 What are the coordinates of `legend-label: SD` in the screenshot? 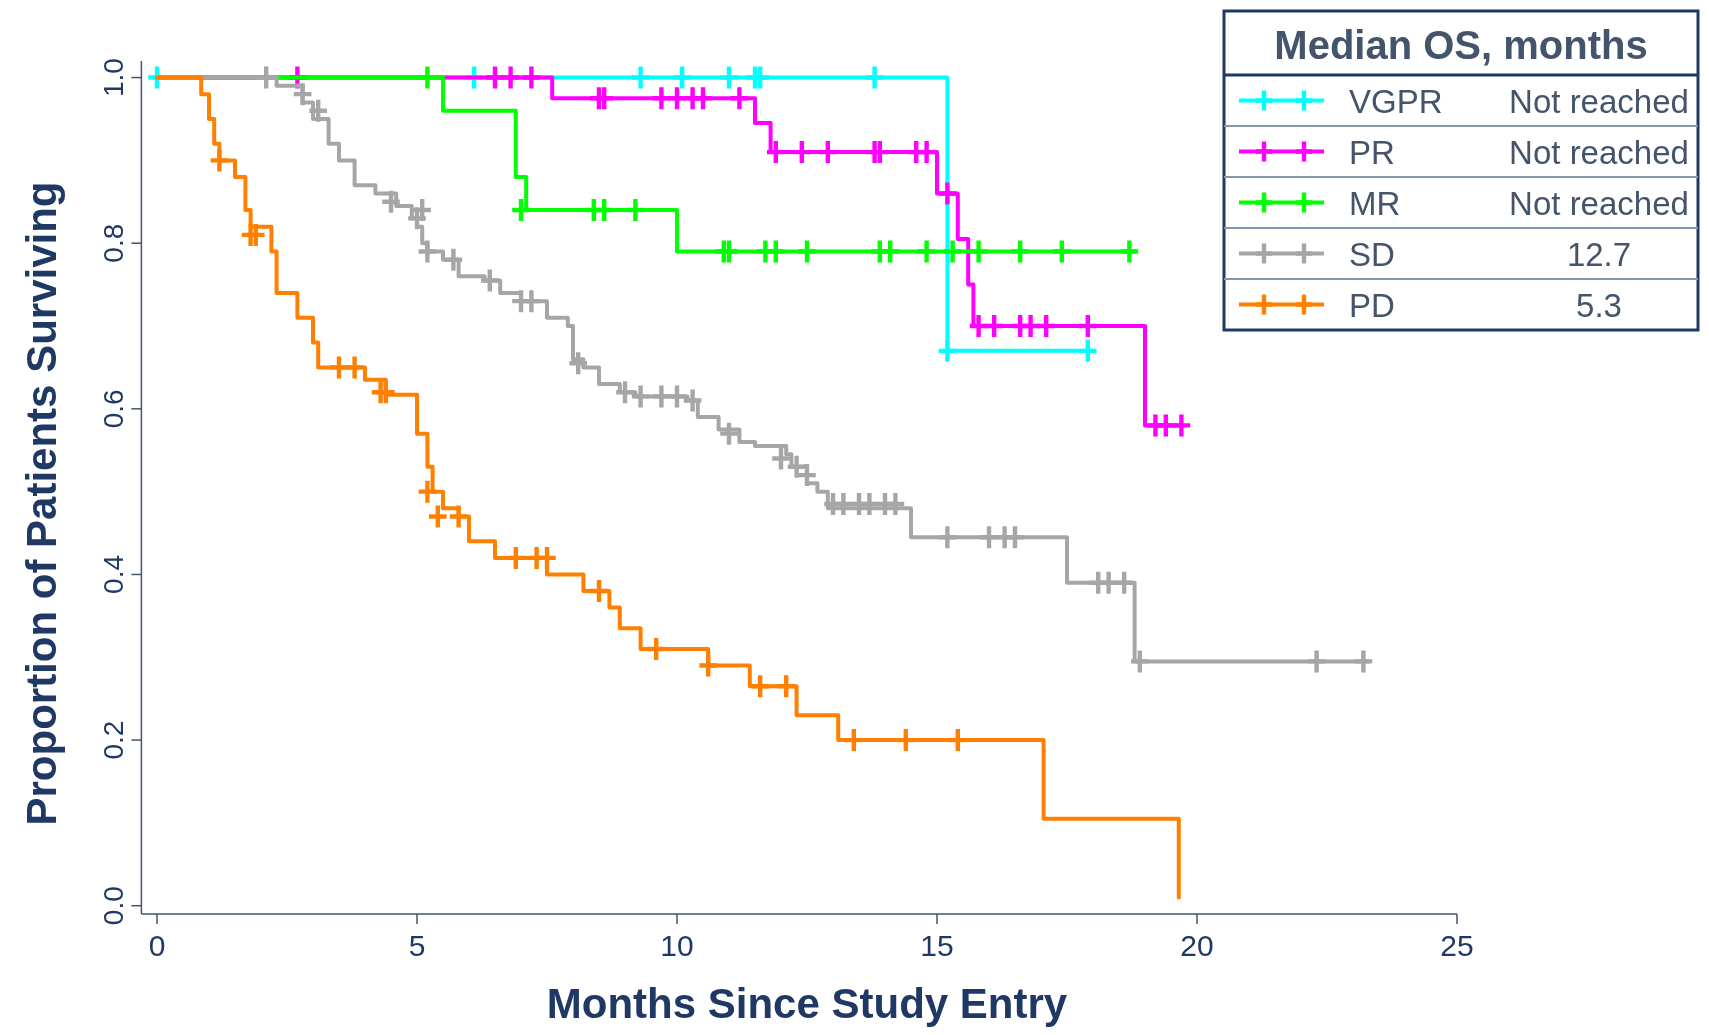 It's located at (1372, 254).